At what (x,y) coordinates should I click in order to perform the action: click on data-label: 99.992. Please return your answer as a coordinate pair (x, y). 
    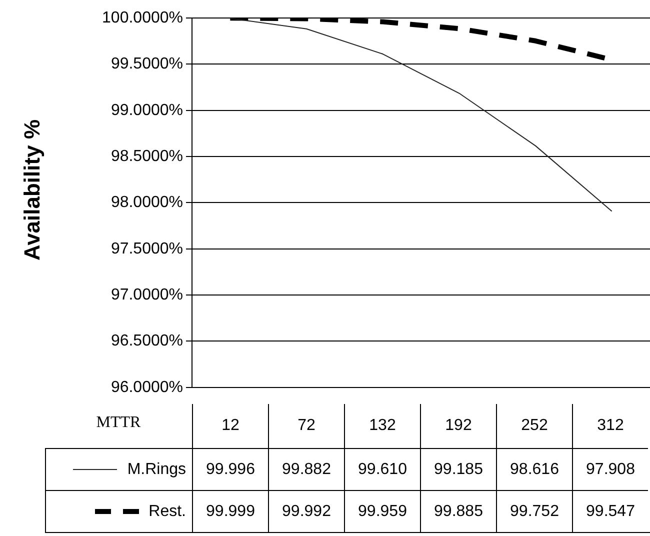
    Looking at the image, I should click on (306, 511).